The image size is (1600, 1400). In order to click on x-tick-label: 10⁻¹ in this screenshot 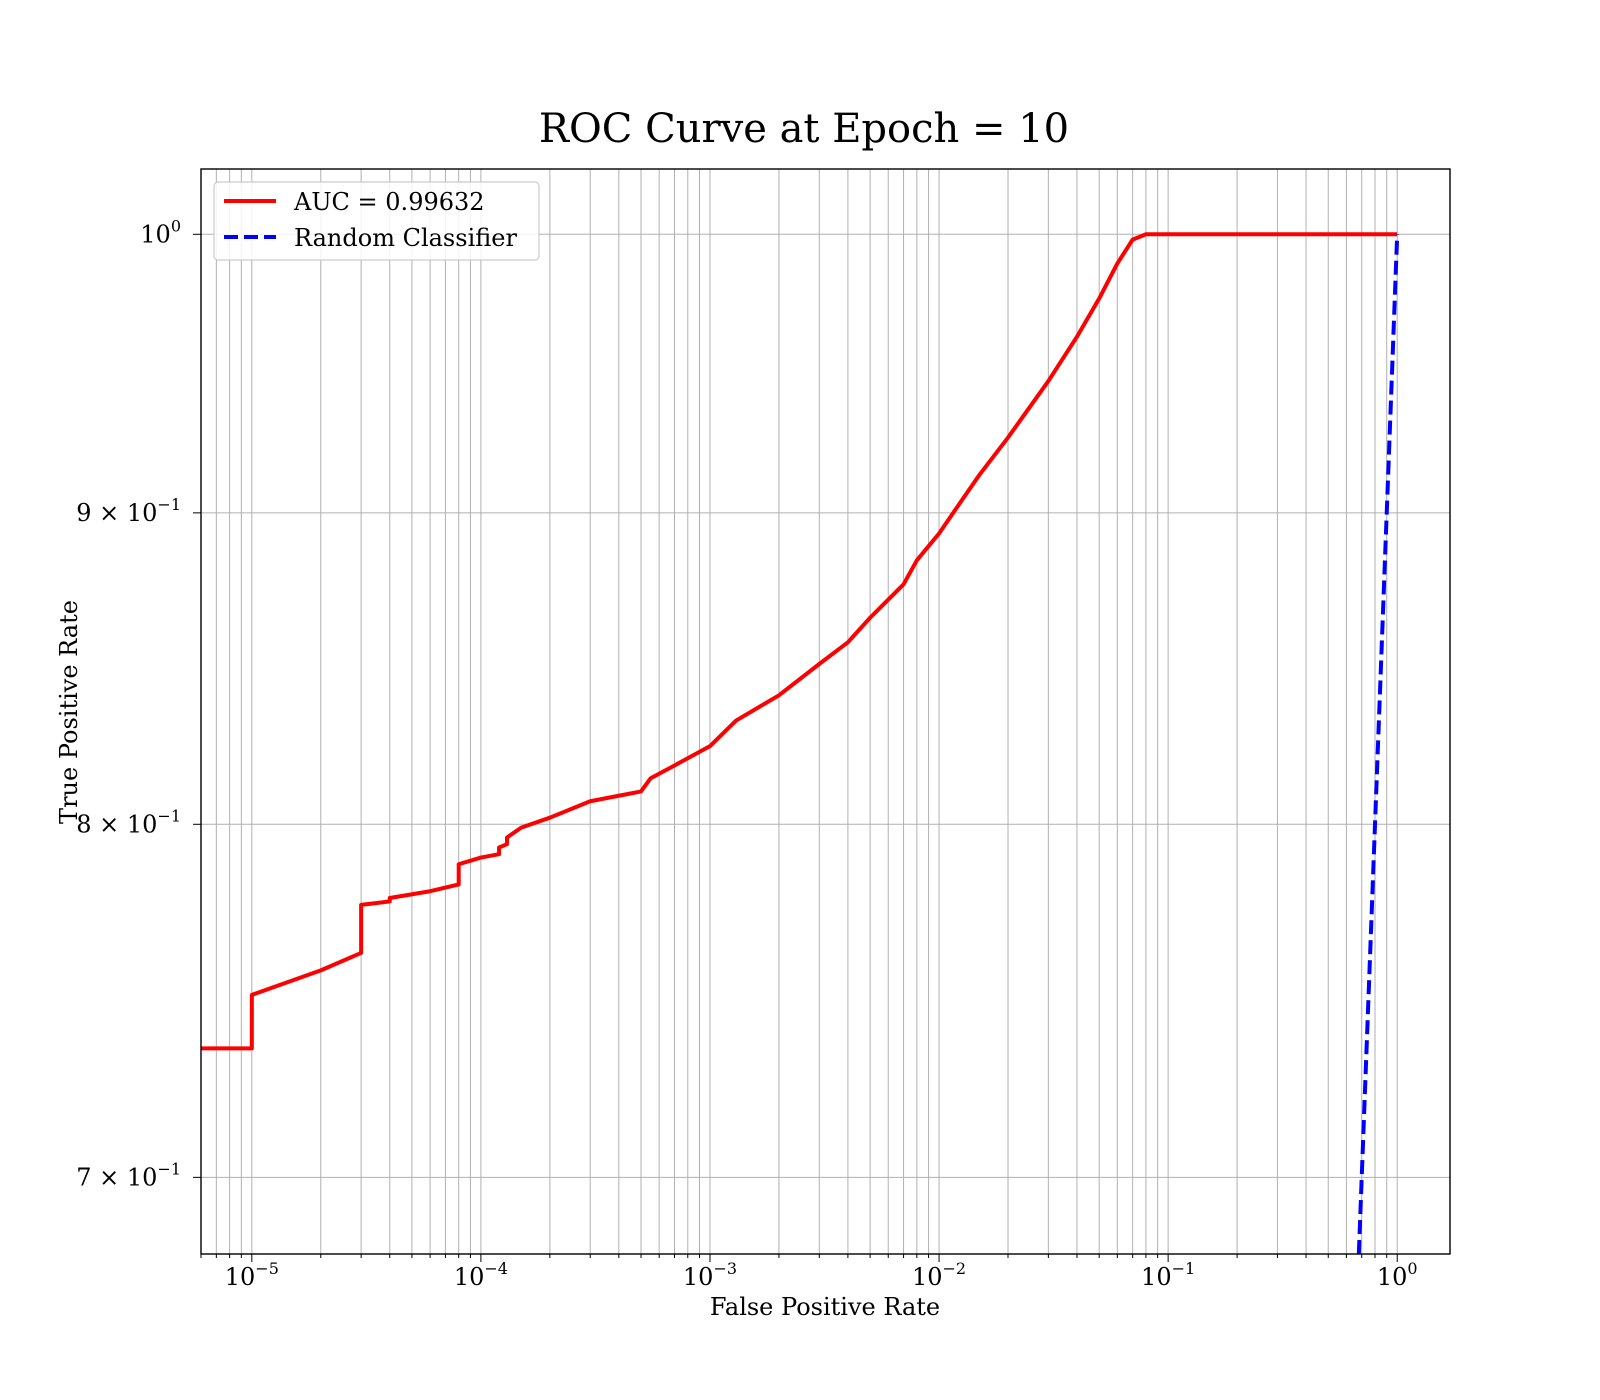, I will do `click(1168, 1275)`.